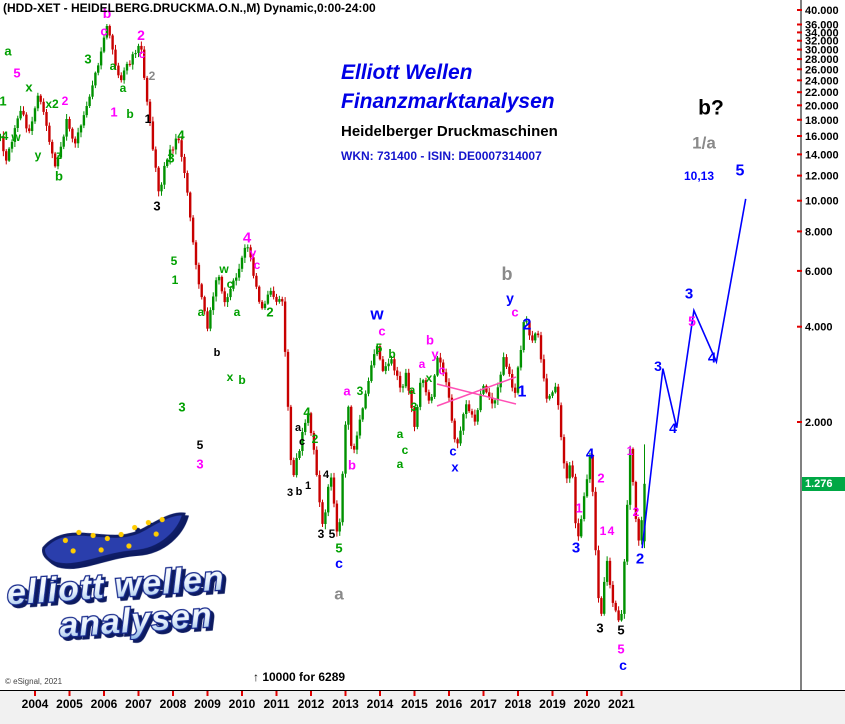  Describe the element at coordinates (822, 137) in the screenshot. I see `price-tick-label: 16.000` at that location.